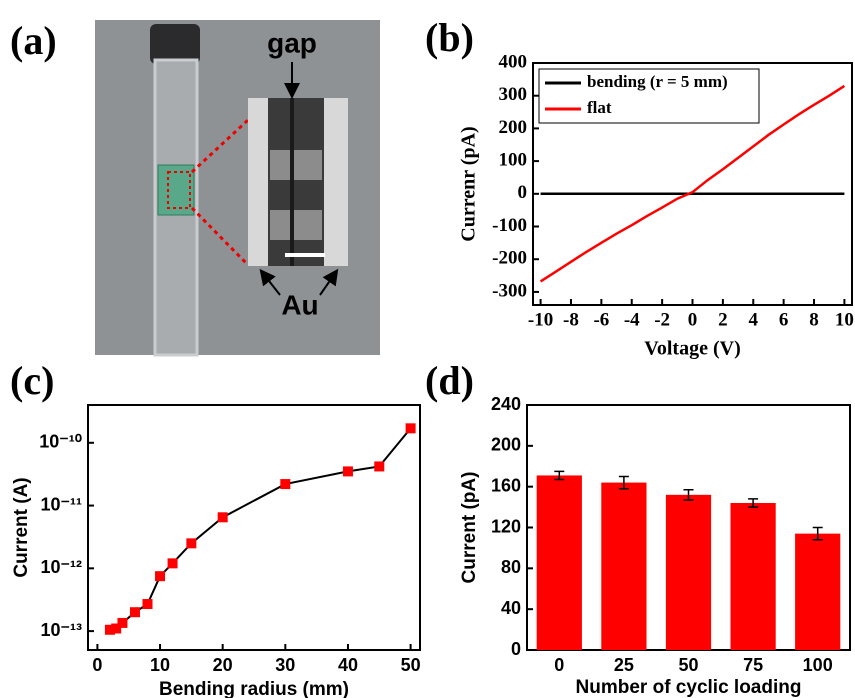 The image size is (855, 698). I want to click on y-tick-label: -100, so click(509, 225).